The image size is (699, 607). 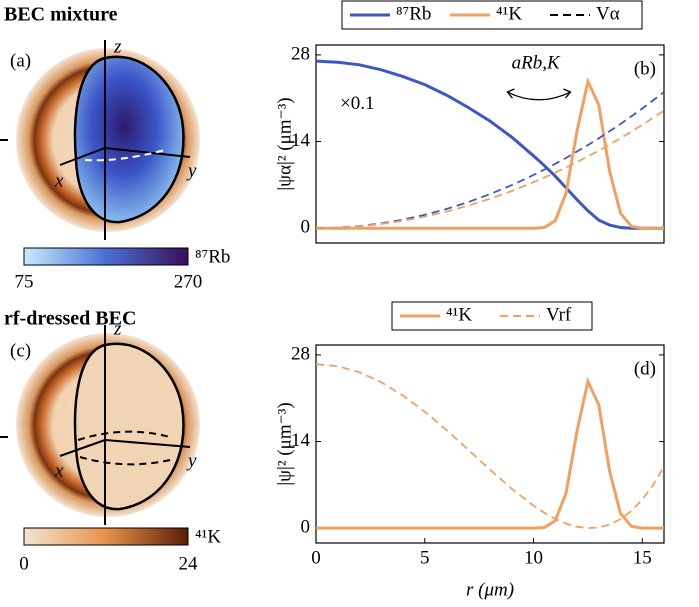 I want to click on x-tick-label: 15, so click(x=642, y=557).